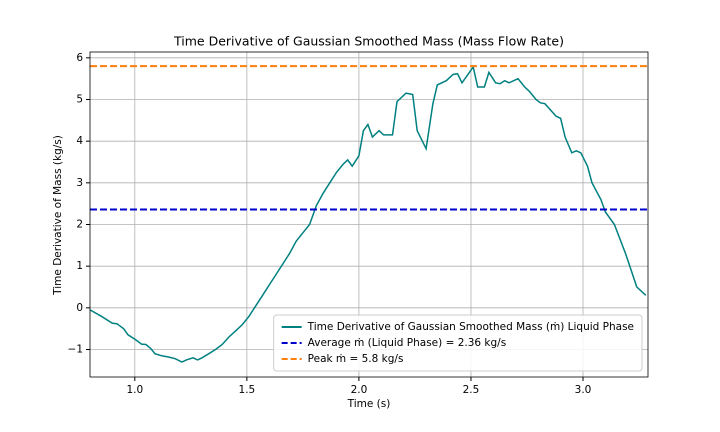  Describe the element at coordinates (58, 215) in the screenshot. I see `y-axis-label: Time Derivative of Mass (kg/s)` at that location.